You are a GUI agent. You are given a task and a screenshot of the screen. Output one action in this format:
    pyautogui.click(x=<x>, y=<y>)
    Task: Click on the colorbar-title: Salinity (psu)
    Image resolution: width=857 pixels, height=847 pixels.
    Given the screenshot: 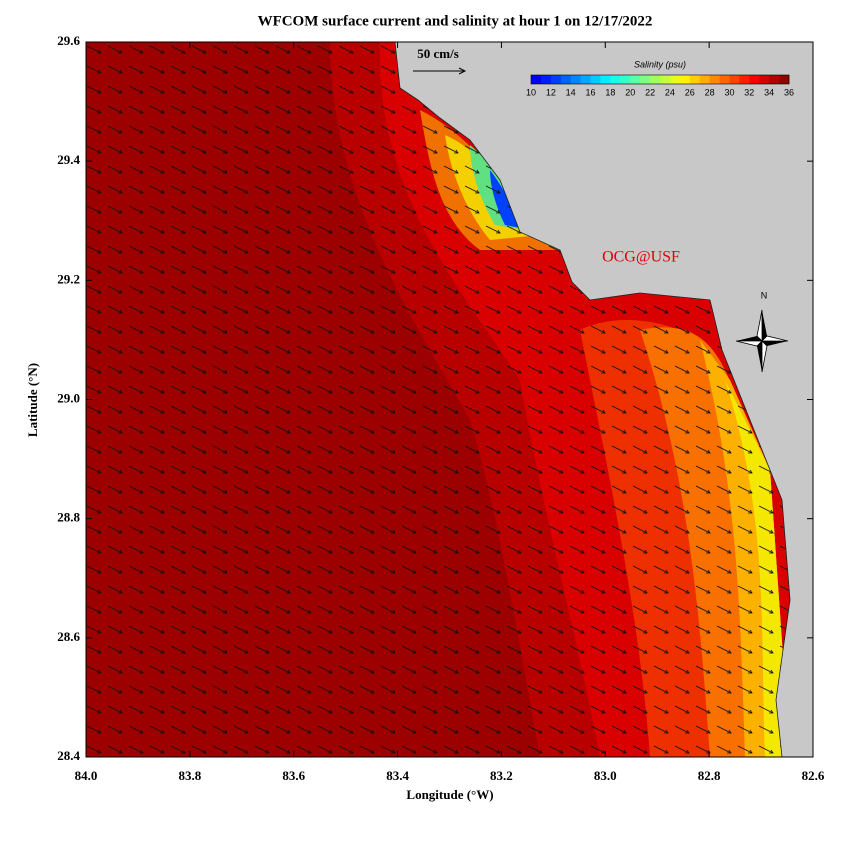 What is the action you would take?
    pyautogui.click(x=660, y=64)
    